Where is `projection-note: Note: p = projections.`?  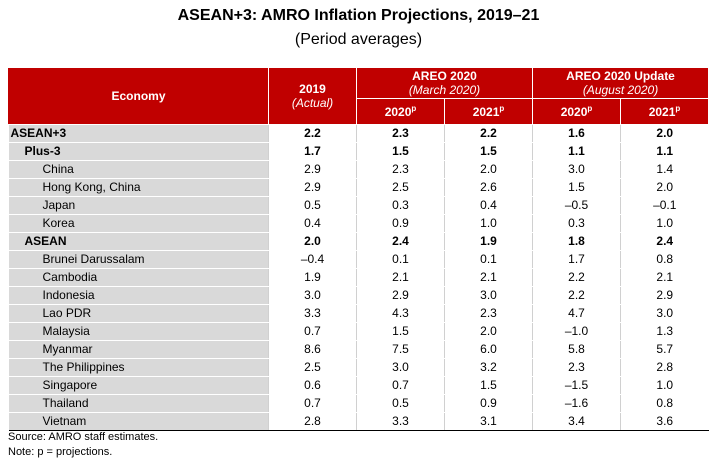
projection-note: Note: p = projections. is located at coordinates (60, 452).